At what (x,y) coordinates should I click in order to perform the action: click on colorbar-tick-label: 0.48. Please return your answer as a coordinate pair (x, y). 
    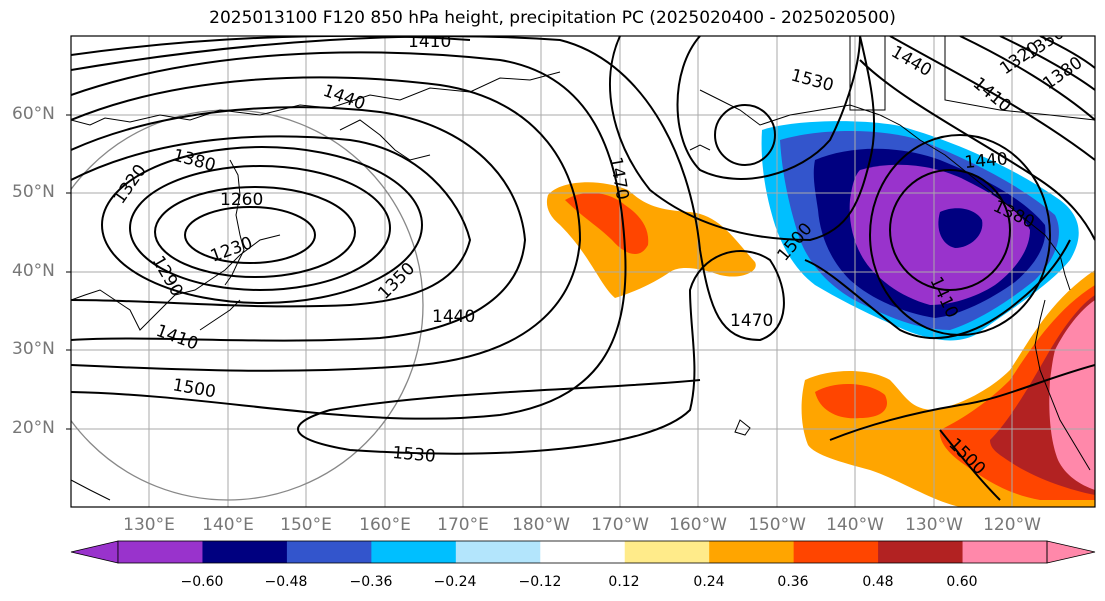
    Looking at the image, I should click on (878, 582).